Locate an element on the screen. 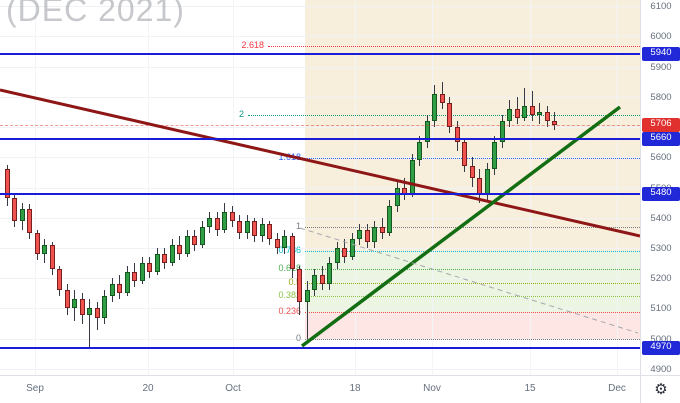 The height and width of the screenshot is (403, 680). time-axis-label: Oct is located at coordinates (233, 388).